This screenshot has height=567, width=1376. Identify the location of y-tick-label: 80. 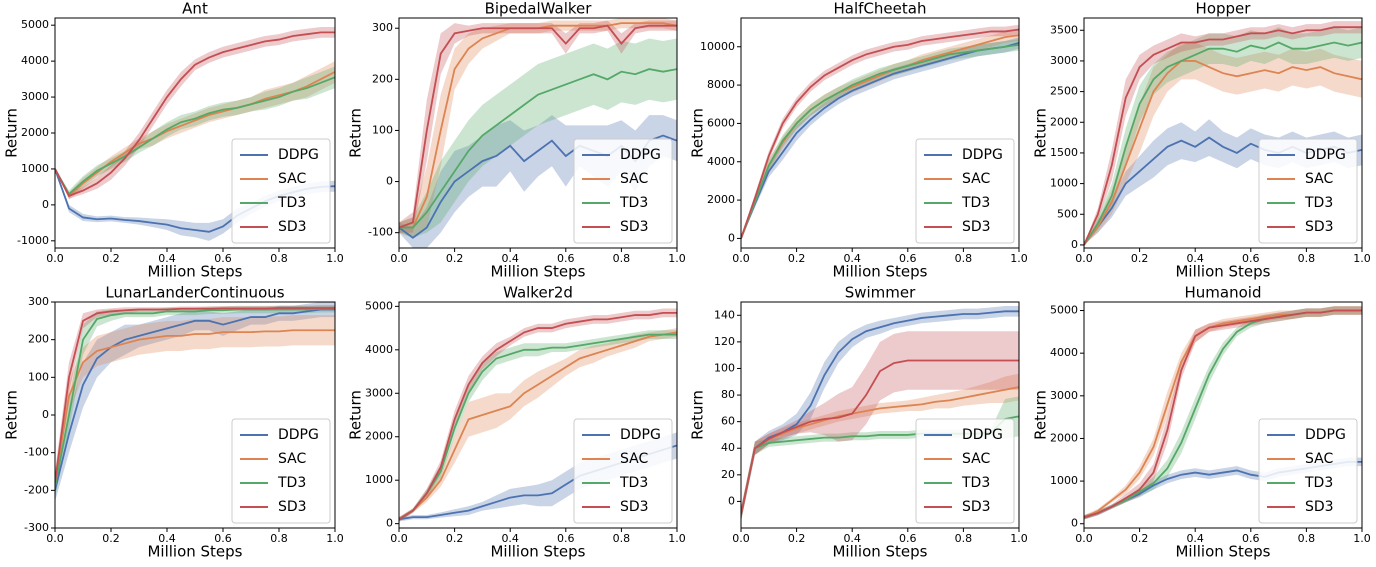
(728, 394).